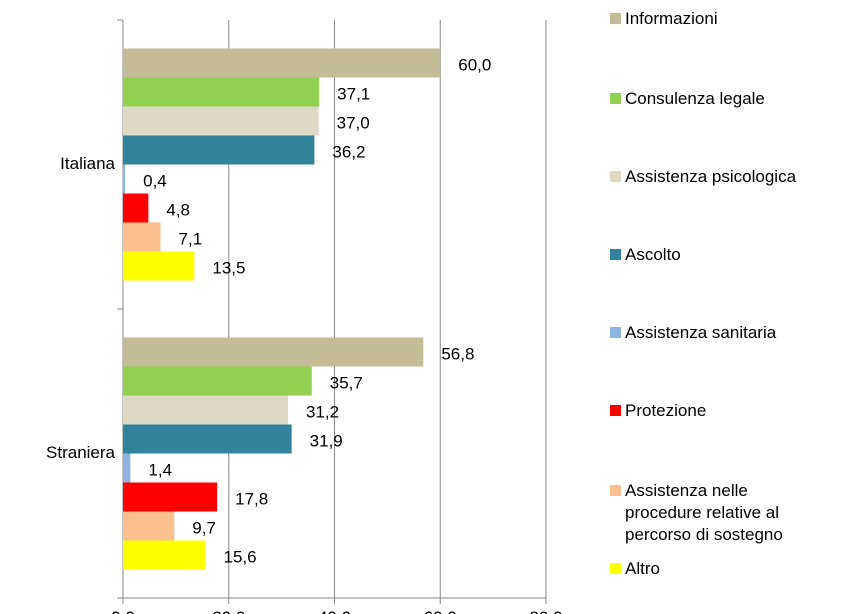  What do you see at coordinates (322, 411) in the screenshot?
I see `value-label: 31,2` at bounding box center [322, 411].